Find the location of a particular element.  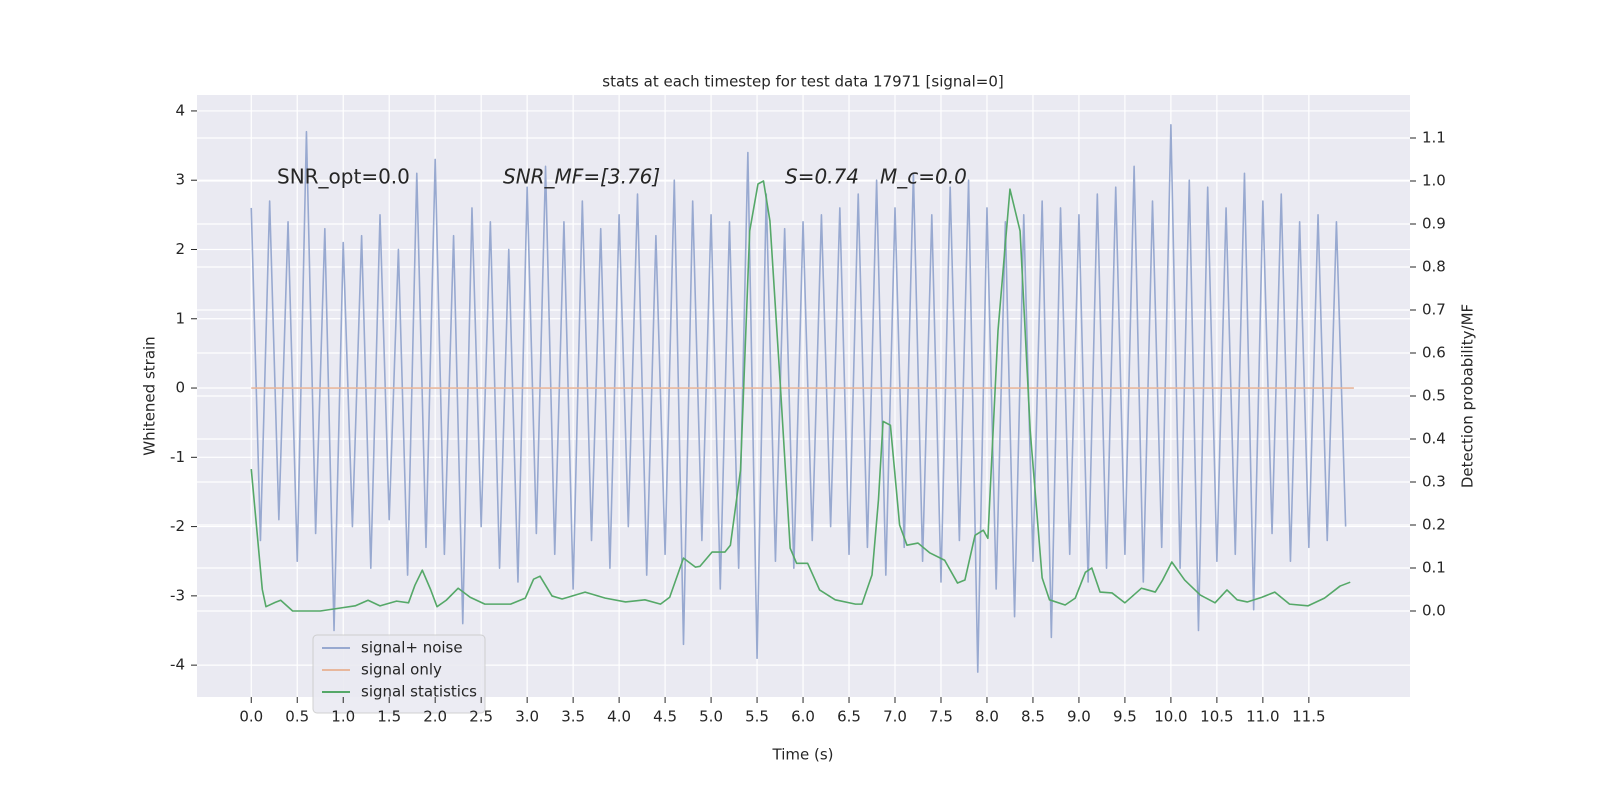

y-tick-label: -3 is located at coordinates (177, 595).